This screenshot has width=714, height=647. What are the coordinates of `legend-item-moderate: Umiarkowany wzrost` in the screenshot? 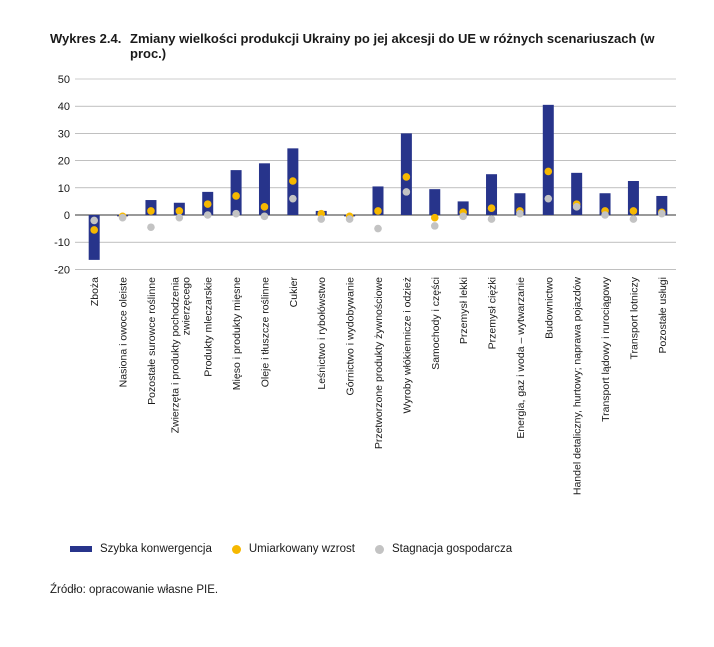 It's located at (293, 549).